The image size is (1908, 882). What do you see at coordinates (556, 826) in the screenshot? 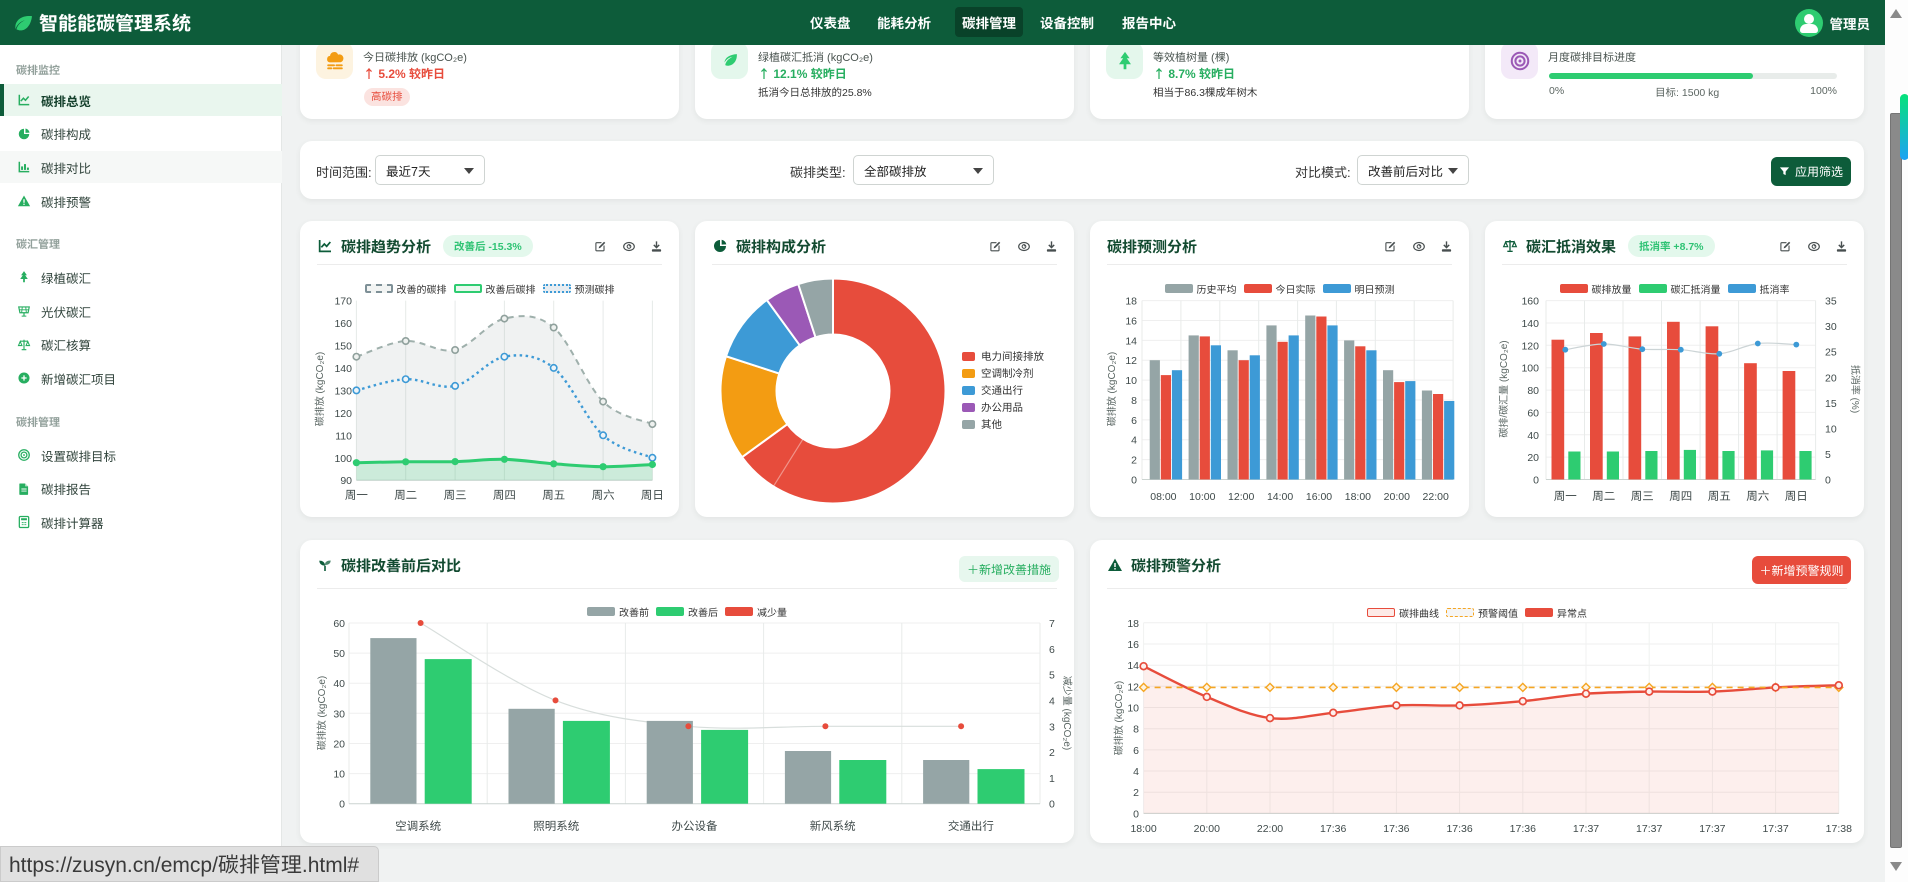
I see `svg-text: 照明系统` at bounding box center [556, 826].